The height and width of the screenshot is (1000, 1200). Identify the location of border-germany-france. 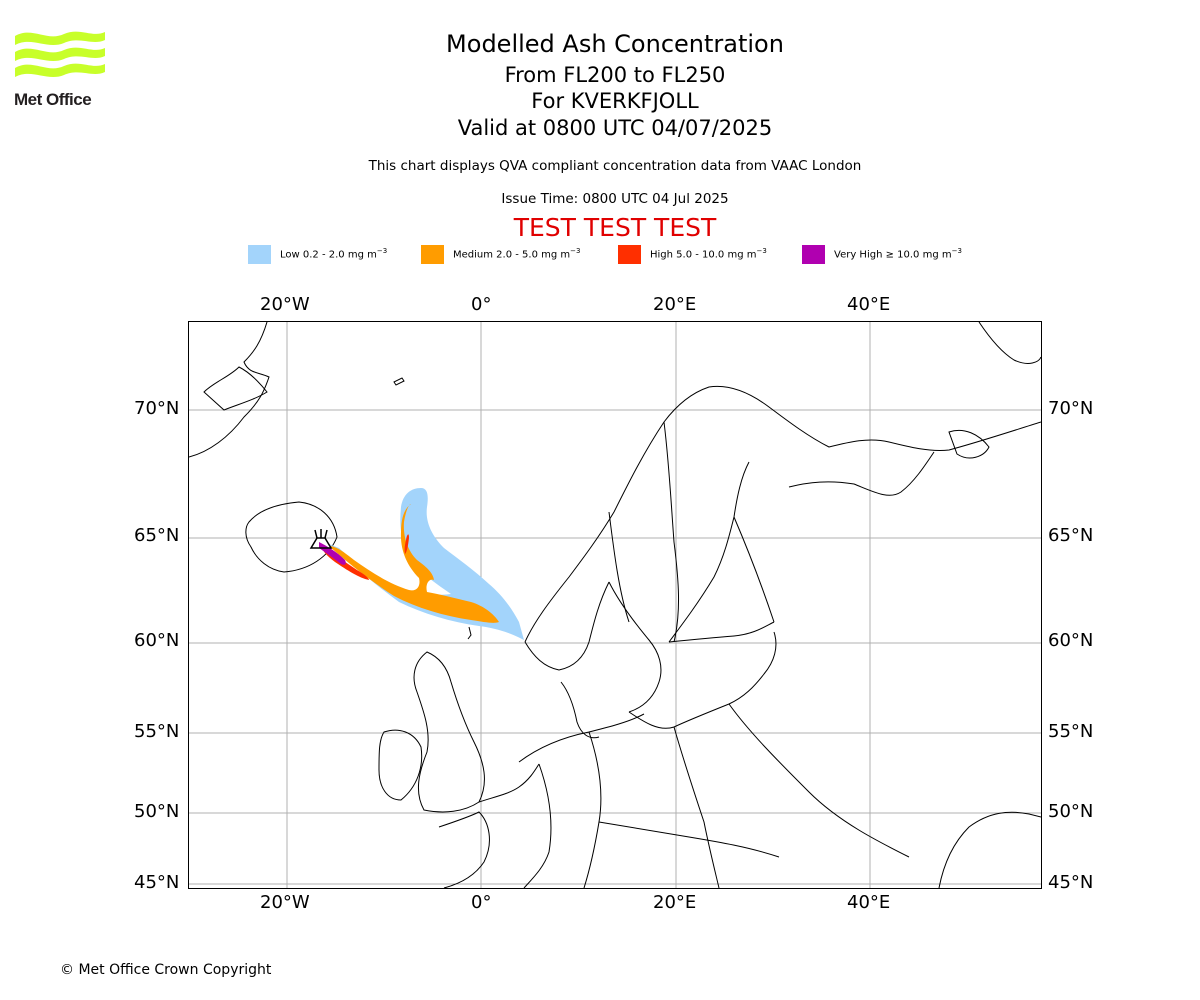
(537, 825).